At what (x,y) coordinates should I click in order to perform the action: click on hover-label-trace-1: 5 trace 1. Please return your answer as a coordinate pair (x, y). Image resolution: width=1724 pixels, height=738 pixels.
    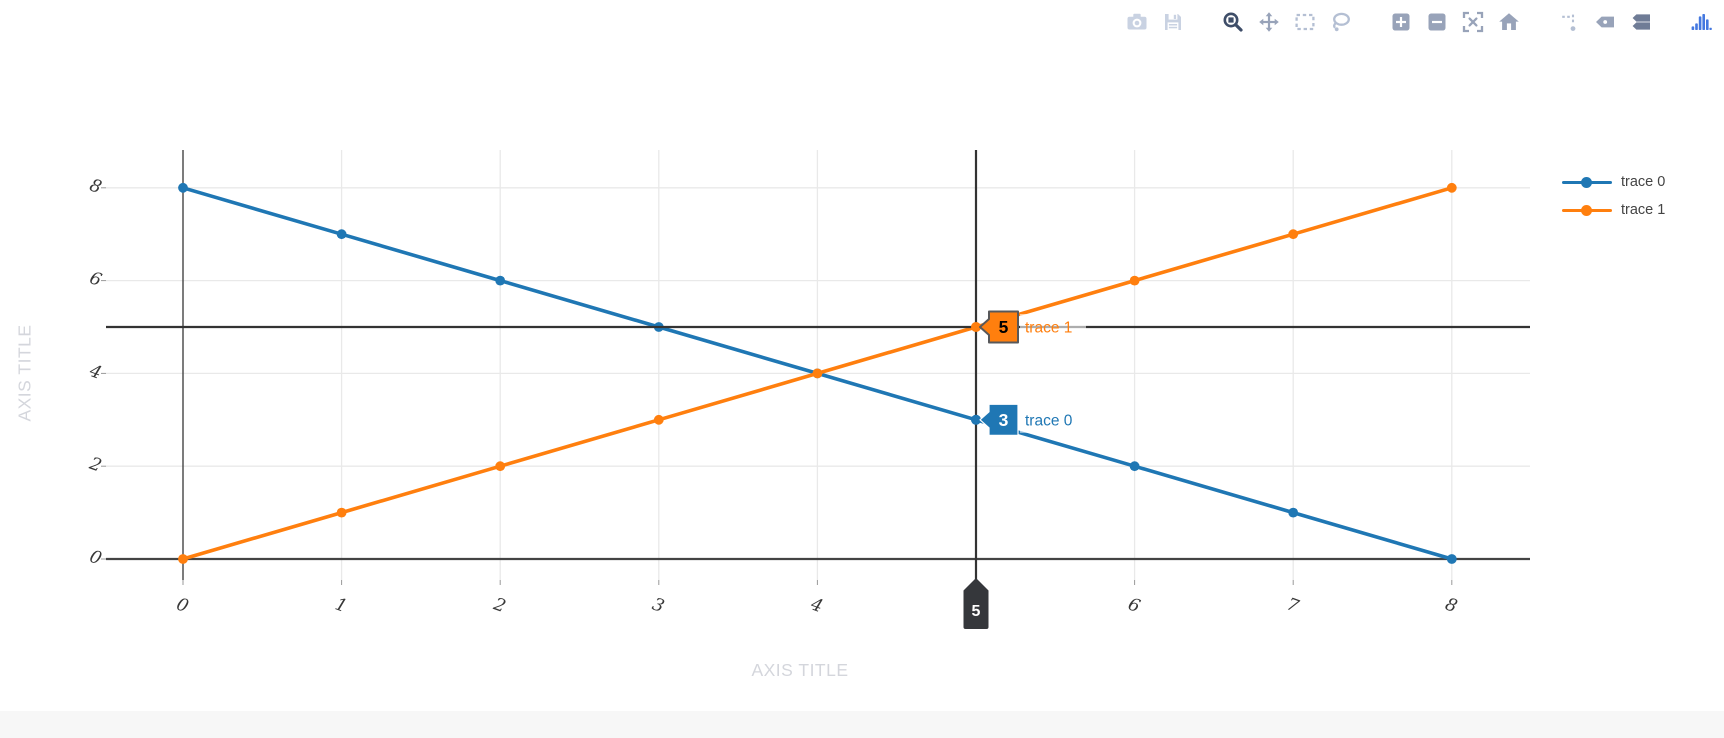
    Looking at the image, I should click on (1032, 327).